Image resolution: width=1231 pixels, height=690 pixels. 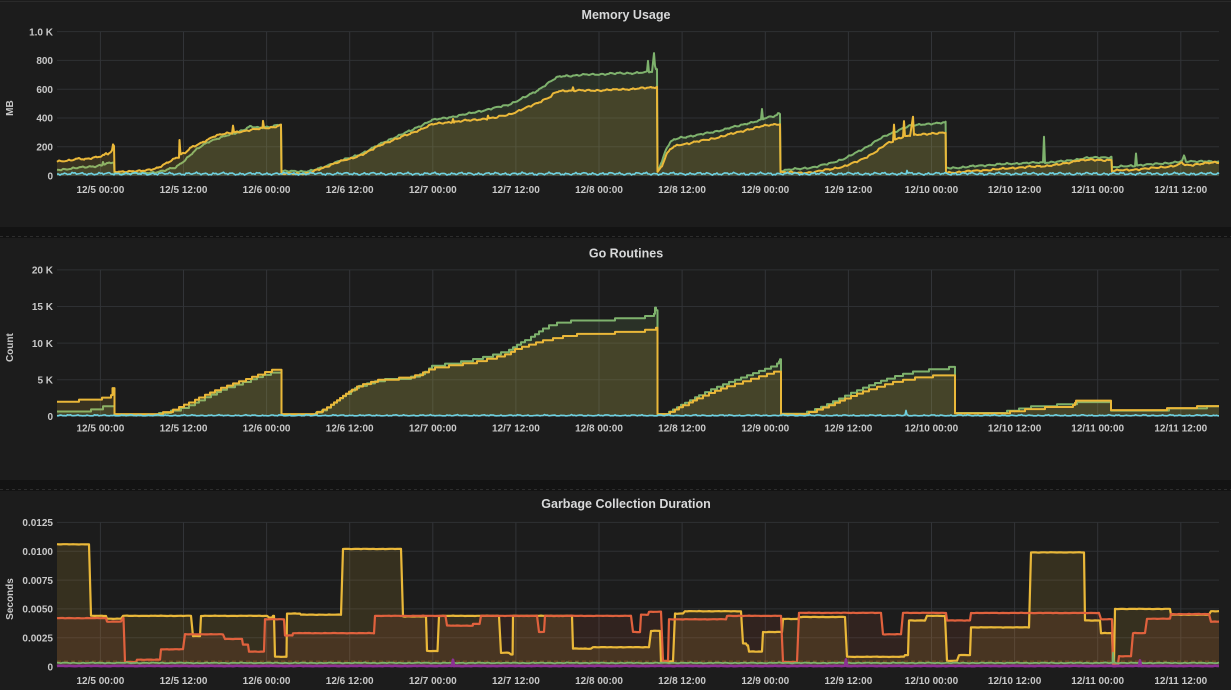 What do you see at coordinates (43, 271) in the screenshot?
I see `svg-text: 20 K` at bounding box center [43, 271].